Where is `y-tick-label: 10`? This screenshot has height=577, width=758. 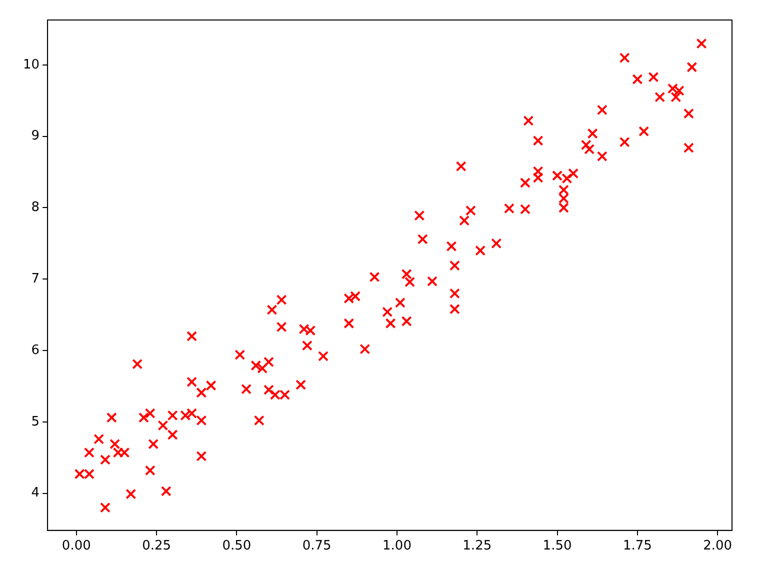
y-tick-label: 10 is located at coordinates (31, 64).